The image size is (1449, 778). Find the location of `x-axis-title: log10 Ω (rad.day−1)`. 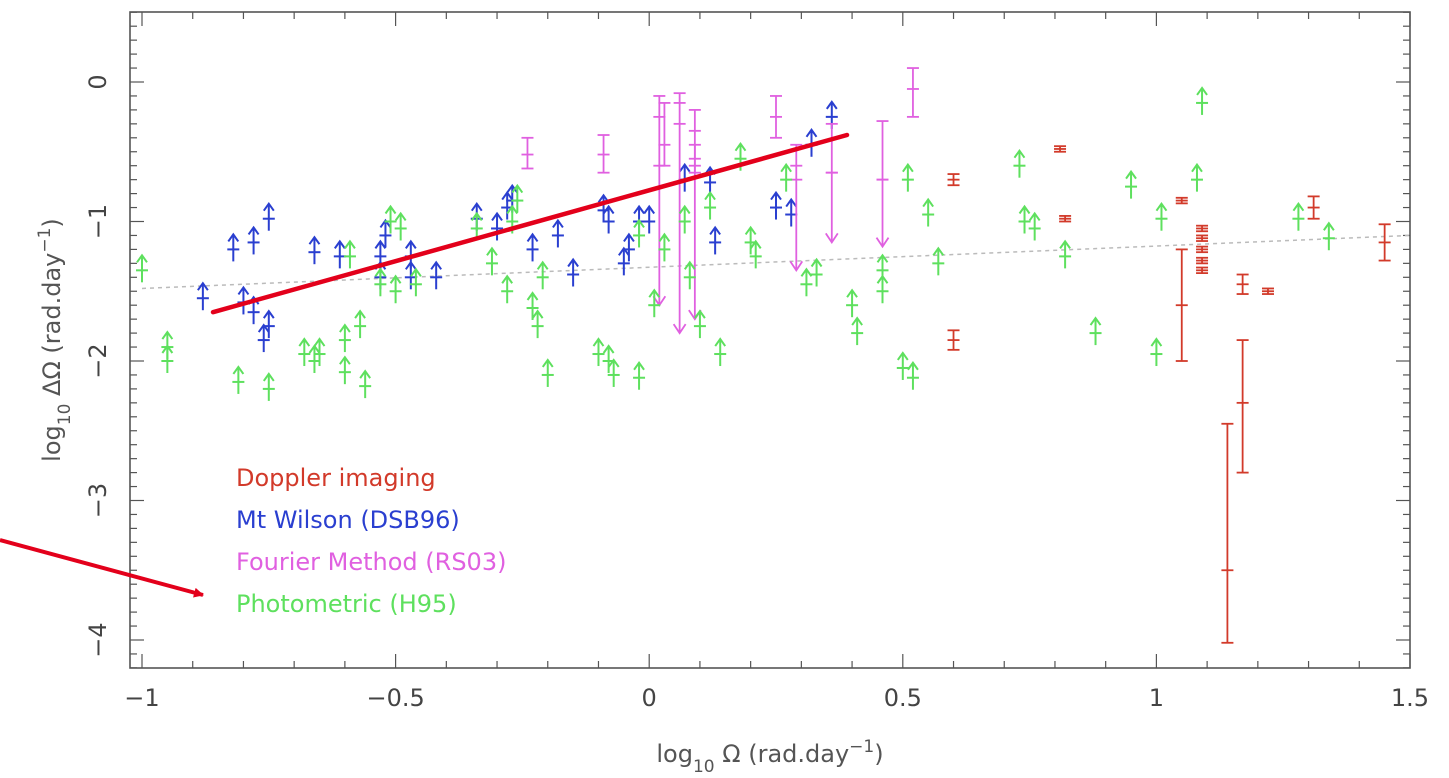

x-axis-title: log10 Ω (rad.day−1) is located at coordinates (769, 757).